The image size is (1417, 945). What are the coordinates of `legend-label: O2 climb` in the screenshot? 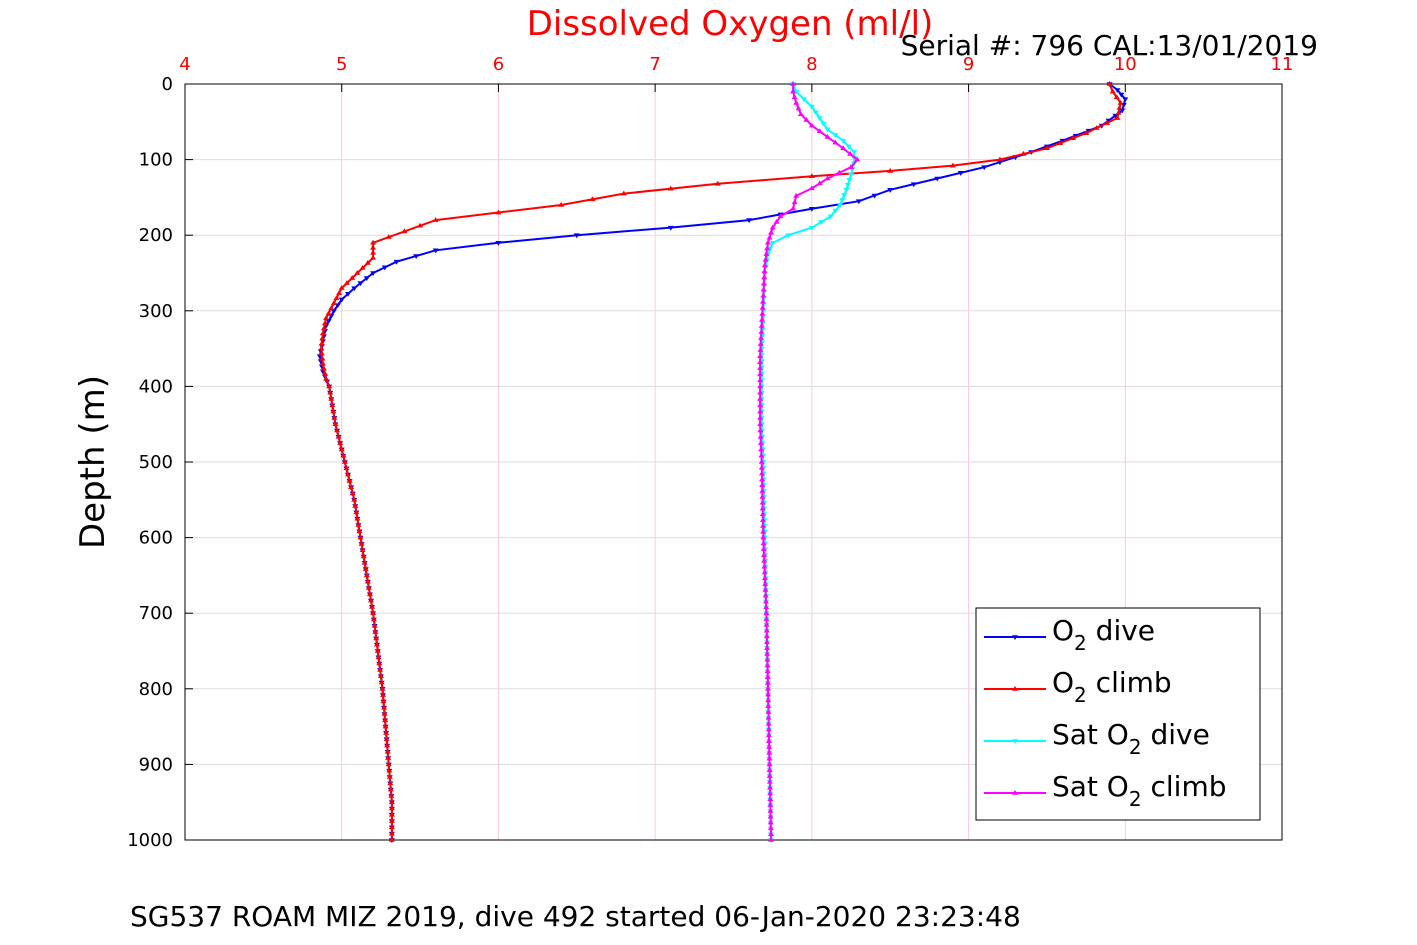 It's located at (1112, 686).